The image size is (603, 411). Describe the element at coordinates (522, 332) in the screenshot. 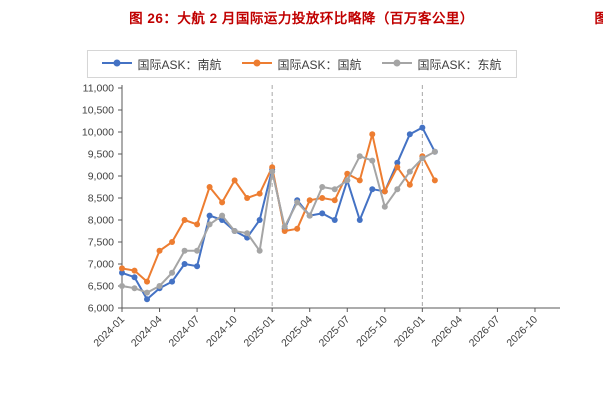

I see `x-tick-label: 2026-10` at that location.